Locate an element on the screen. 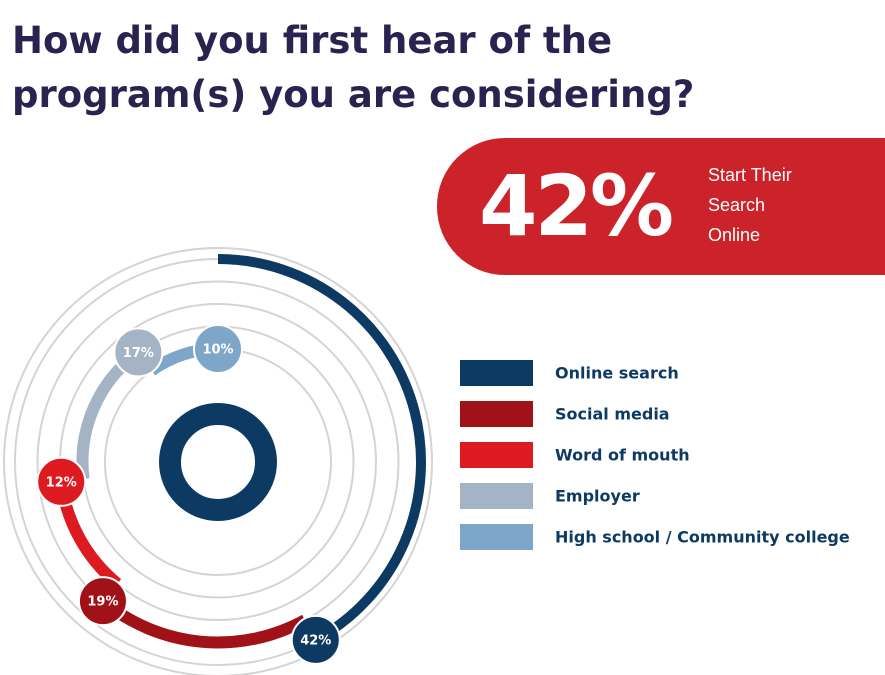 The width and height of the screenshot is (885, 675). ring is located at coordinates (218, 462).